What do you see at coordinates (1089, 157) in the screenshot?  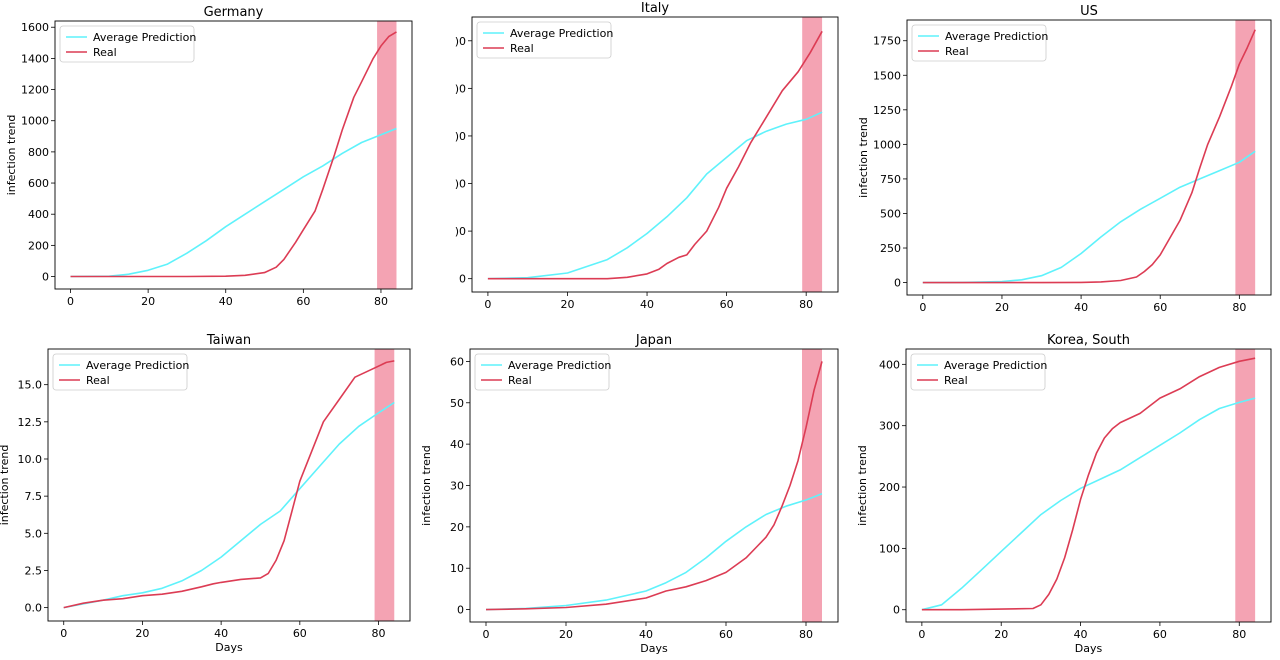 I see `axes-frame` at bounding box center [1089, 157].